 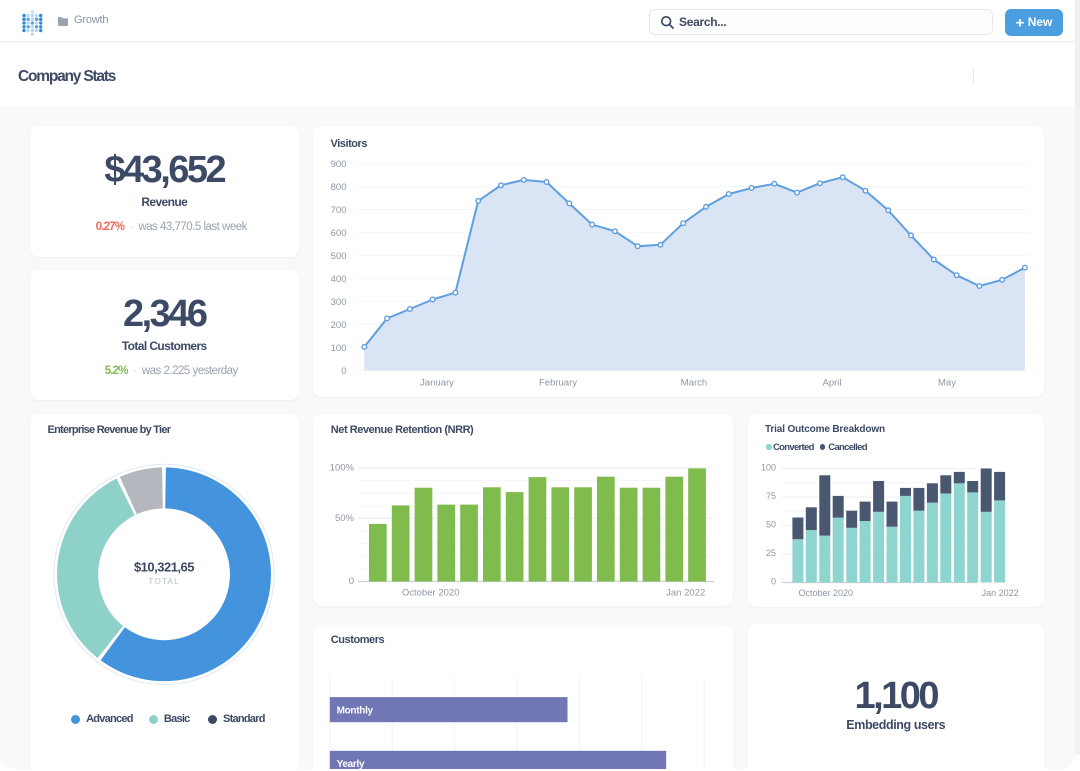 What do you see at coordinates (694, 382) in the screenshot?
I see `svg-text: March` at bounding box center [694, 382].